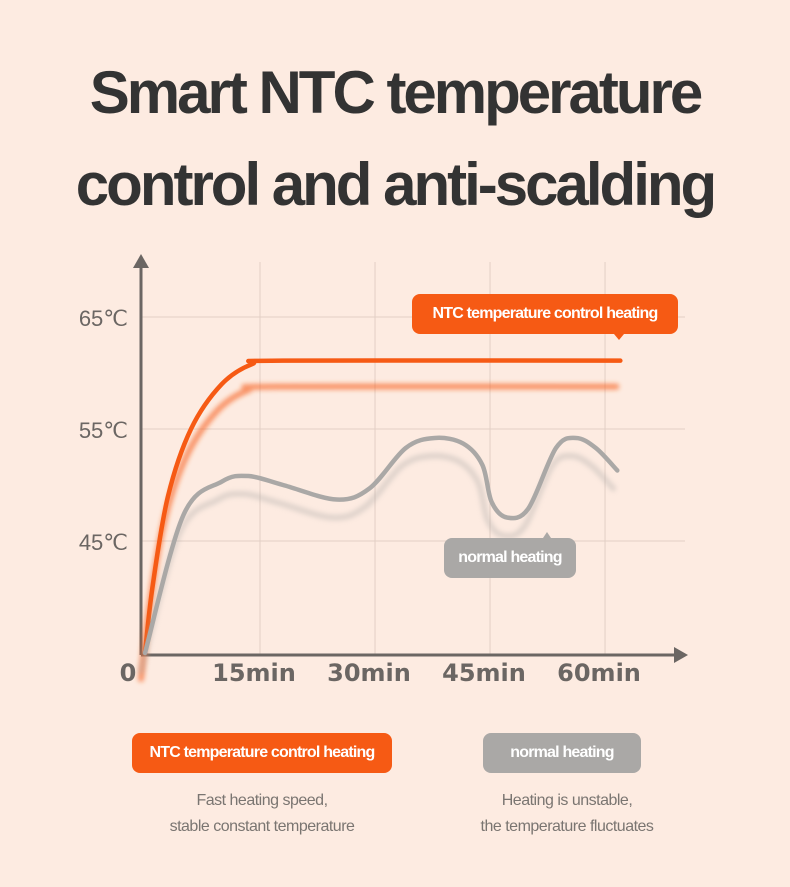 This screenshot has width=790, height=887. I want to click on desc-line: the temperature fluctuates, so click(567, 826).